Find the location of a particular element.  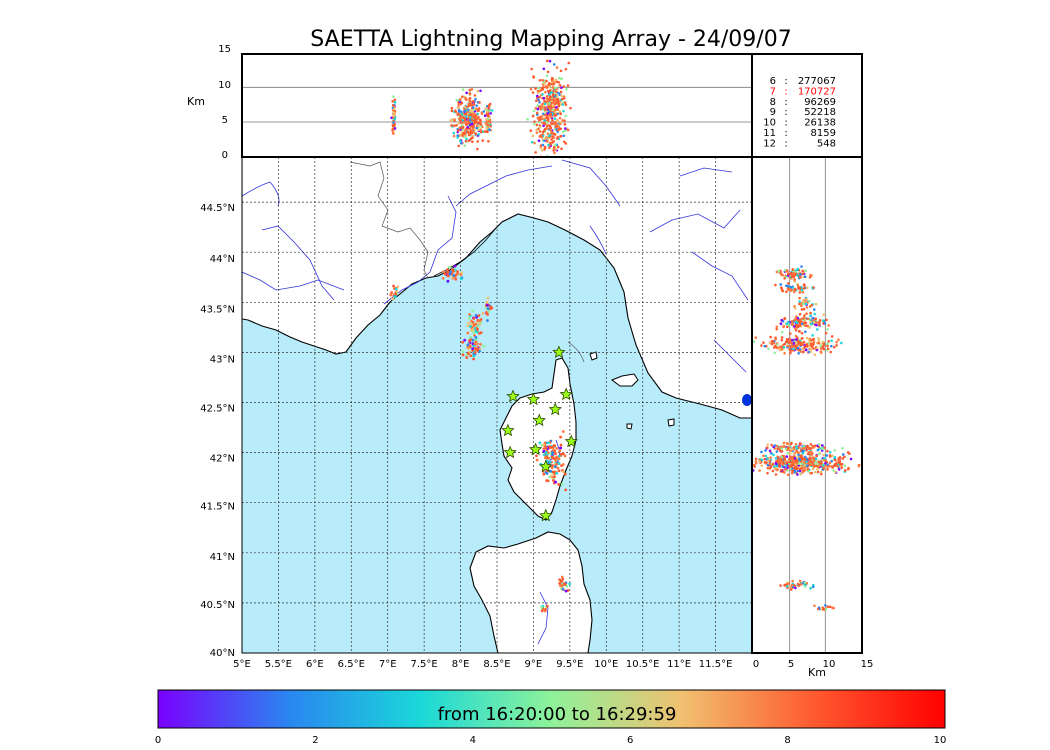

colorbar-tick-label: 0 is located at coordinates (158, 740).